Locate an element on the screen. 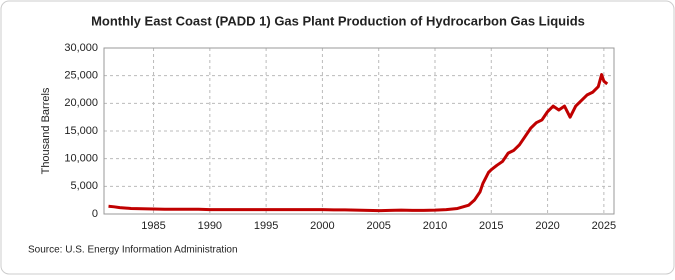  y-tick-label: 10,000 is located at coordinates (81, 159).